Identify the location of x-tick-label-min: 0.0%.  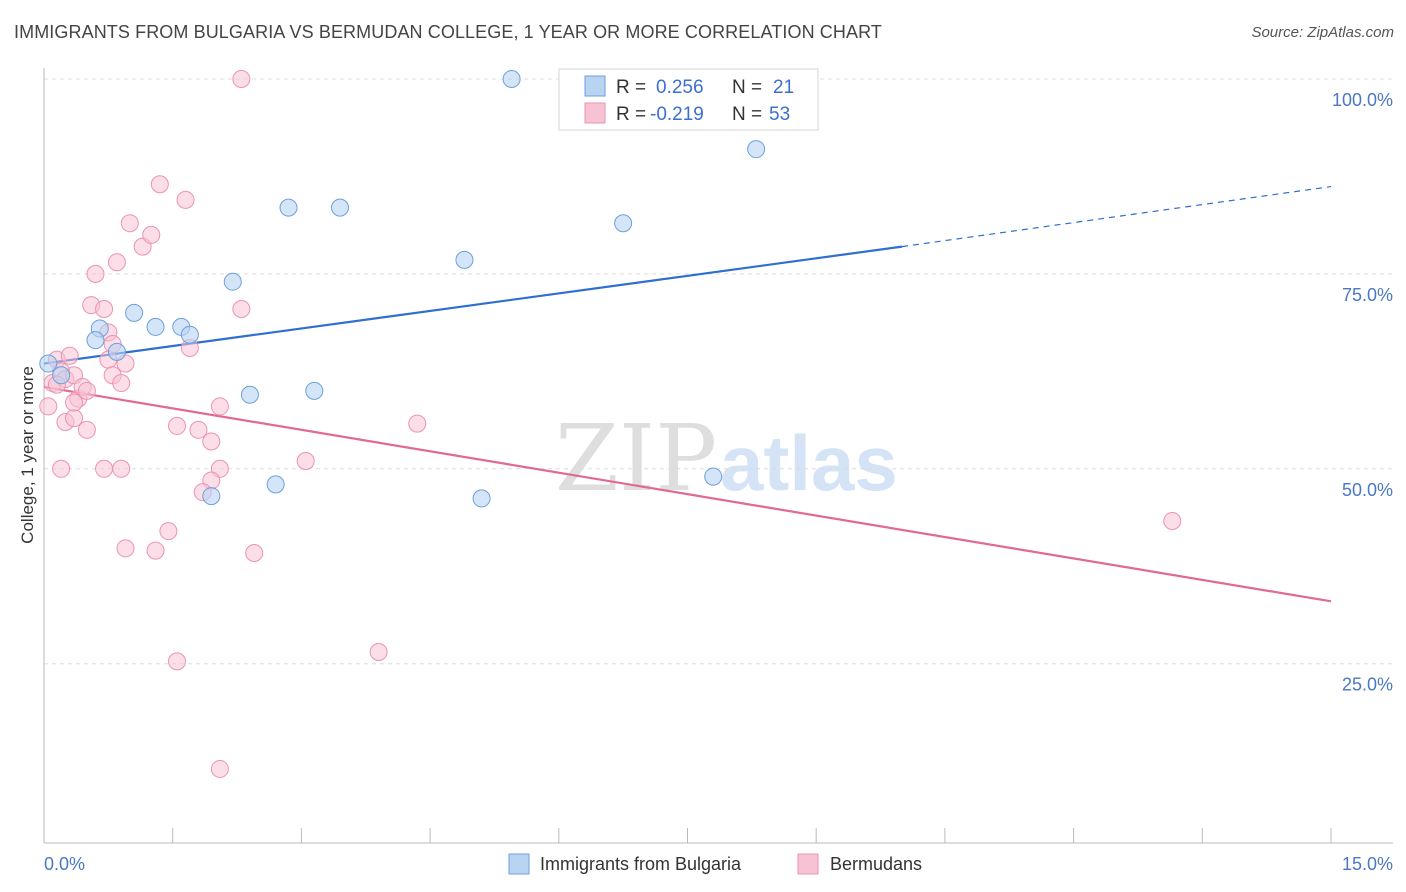
(64, 864).